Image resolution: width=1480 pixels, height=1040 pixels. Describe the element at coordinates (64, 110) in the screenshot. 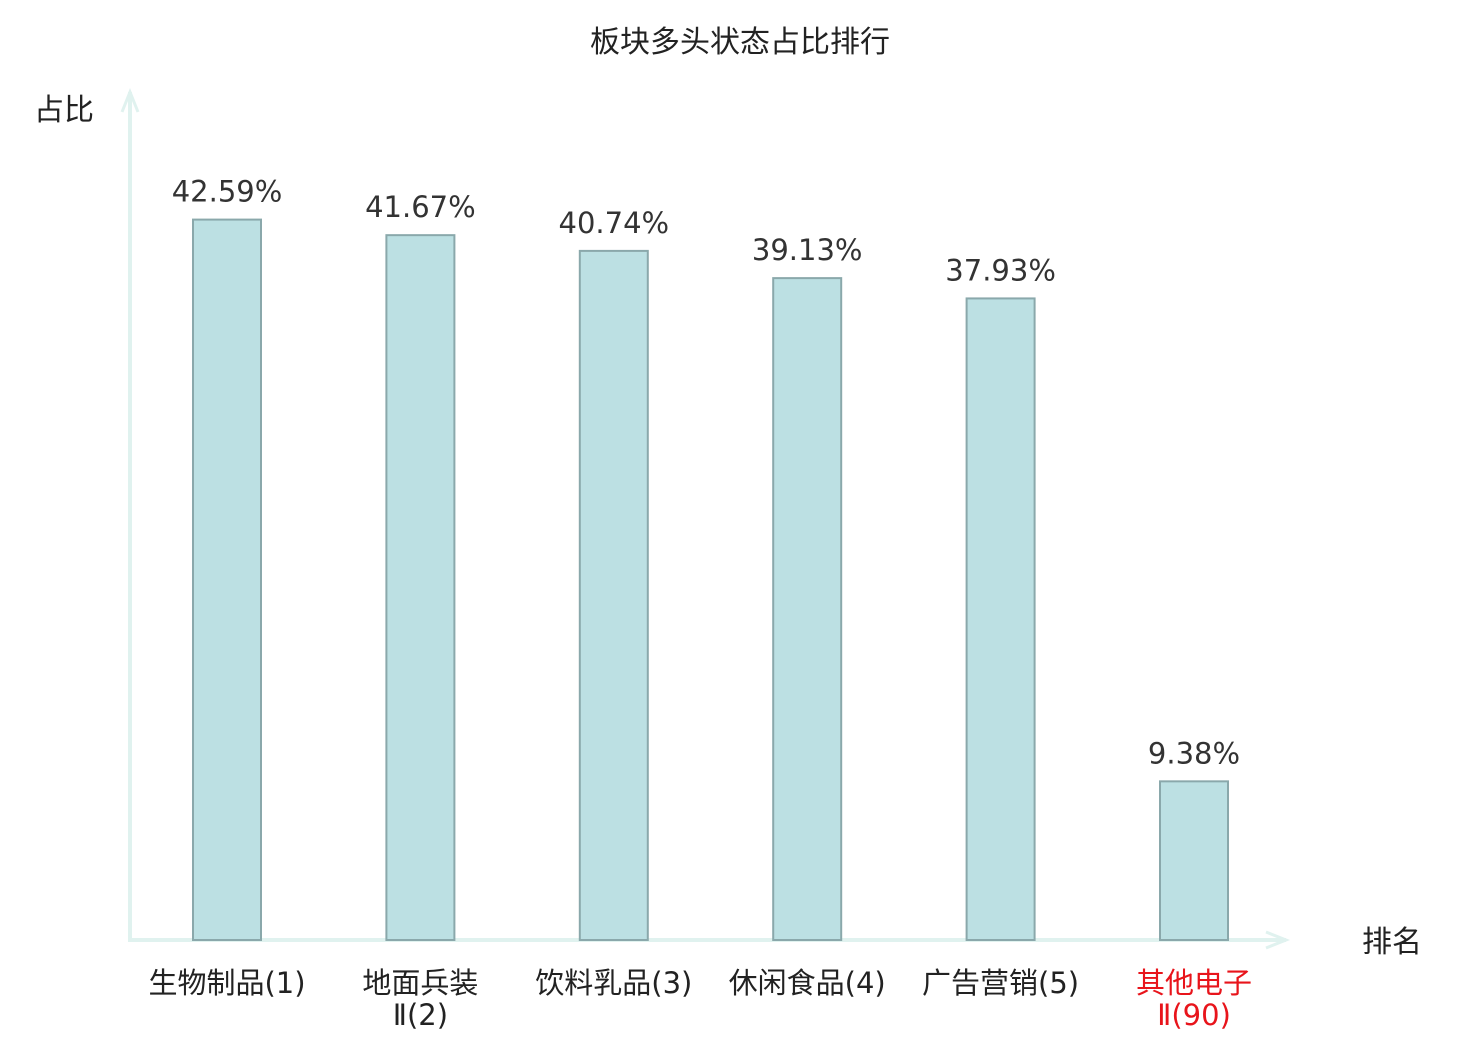

I see `y-axis-title: 占比` at that location.